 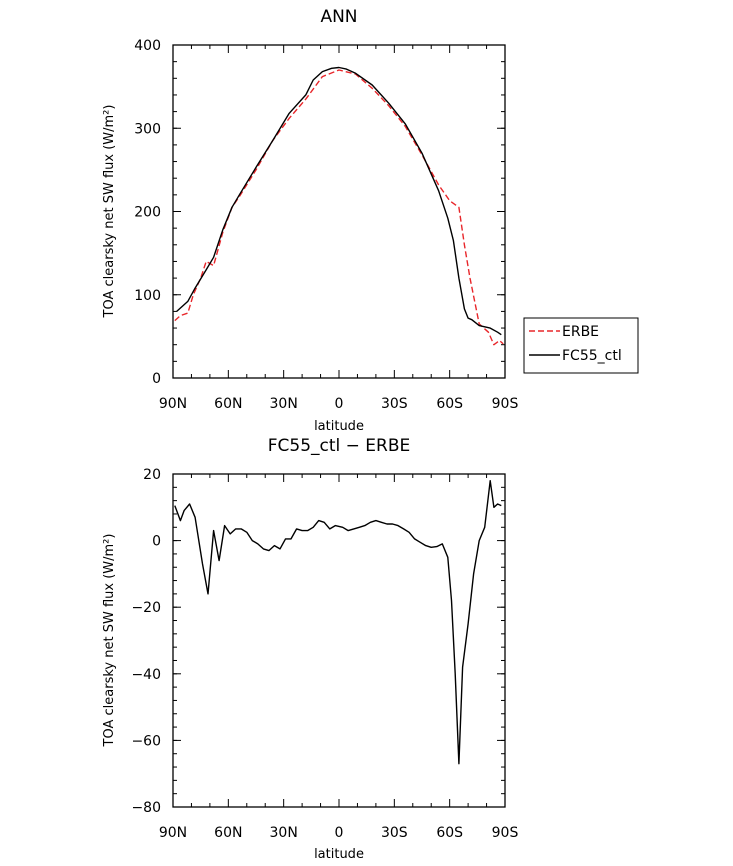 I want to click on y-tick-label: 400, so click(x=147, y=46).